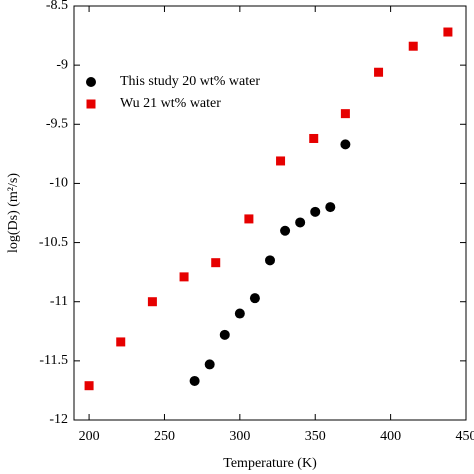 Image resolution: width=474 pixels, height=474 pixels. I want to click on y-tick-label: -8.5, so click(57, 6).